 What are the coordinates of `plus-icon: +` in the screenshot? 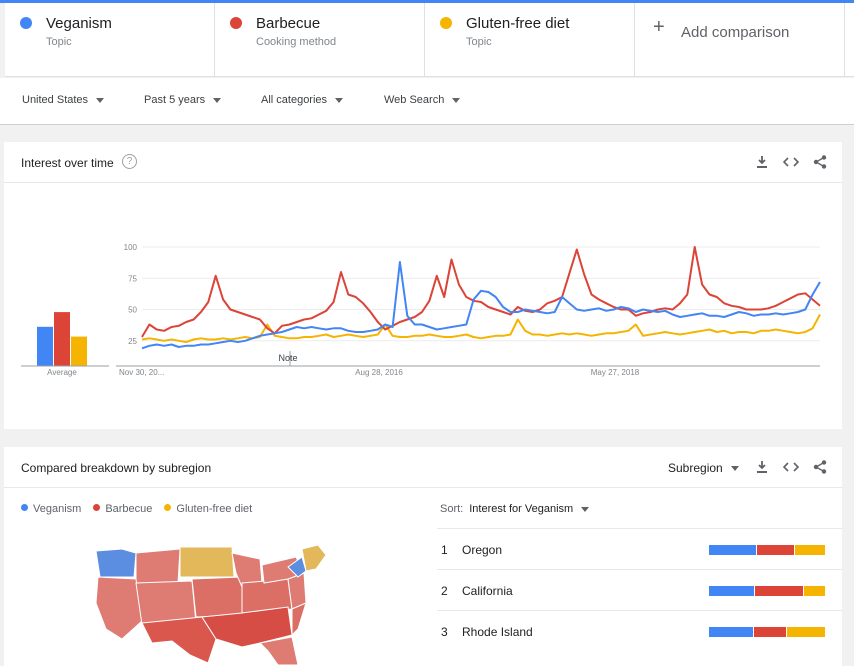 It's located at (659, 27).